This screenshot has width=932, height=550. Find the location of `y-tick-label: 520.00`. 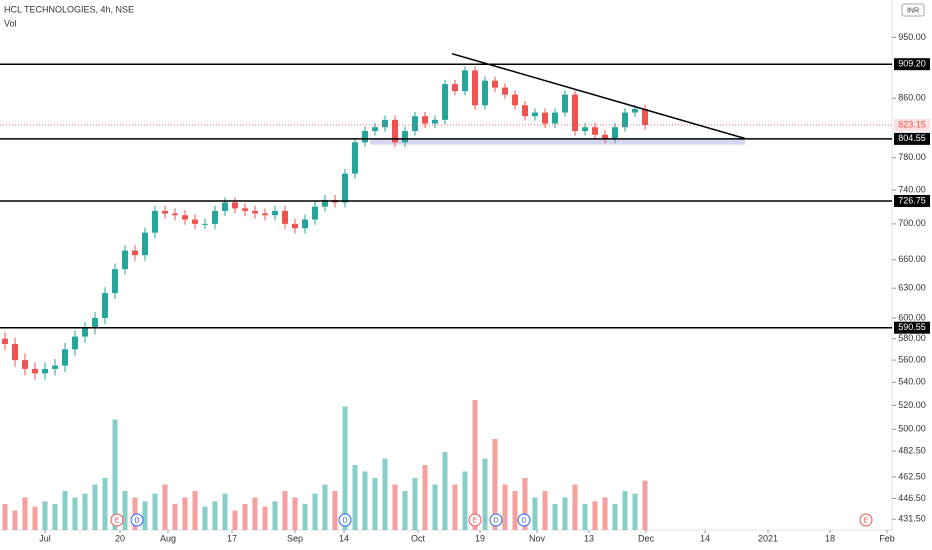

y-tick-label: 520.00 is located at coordinates (912, 405).